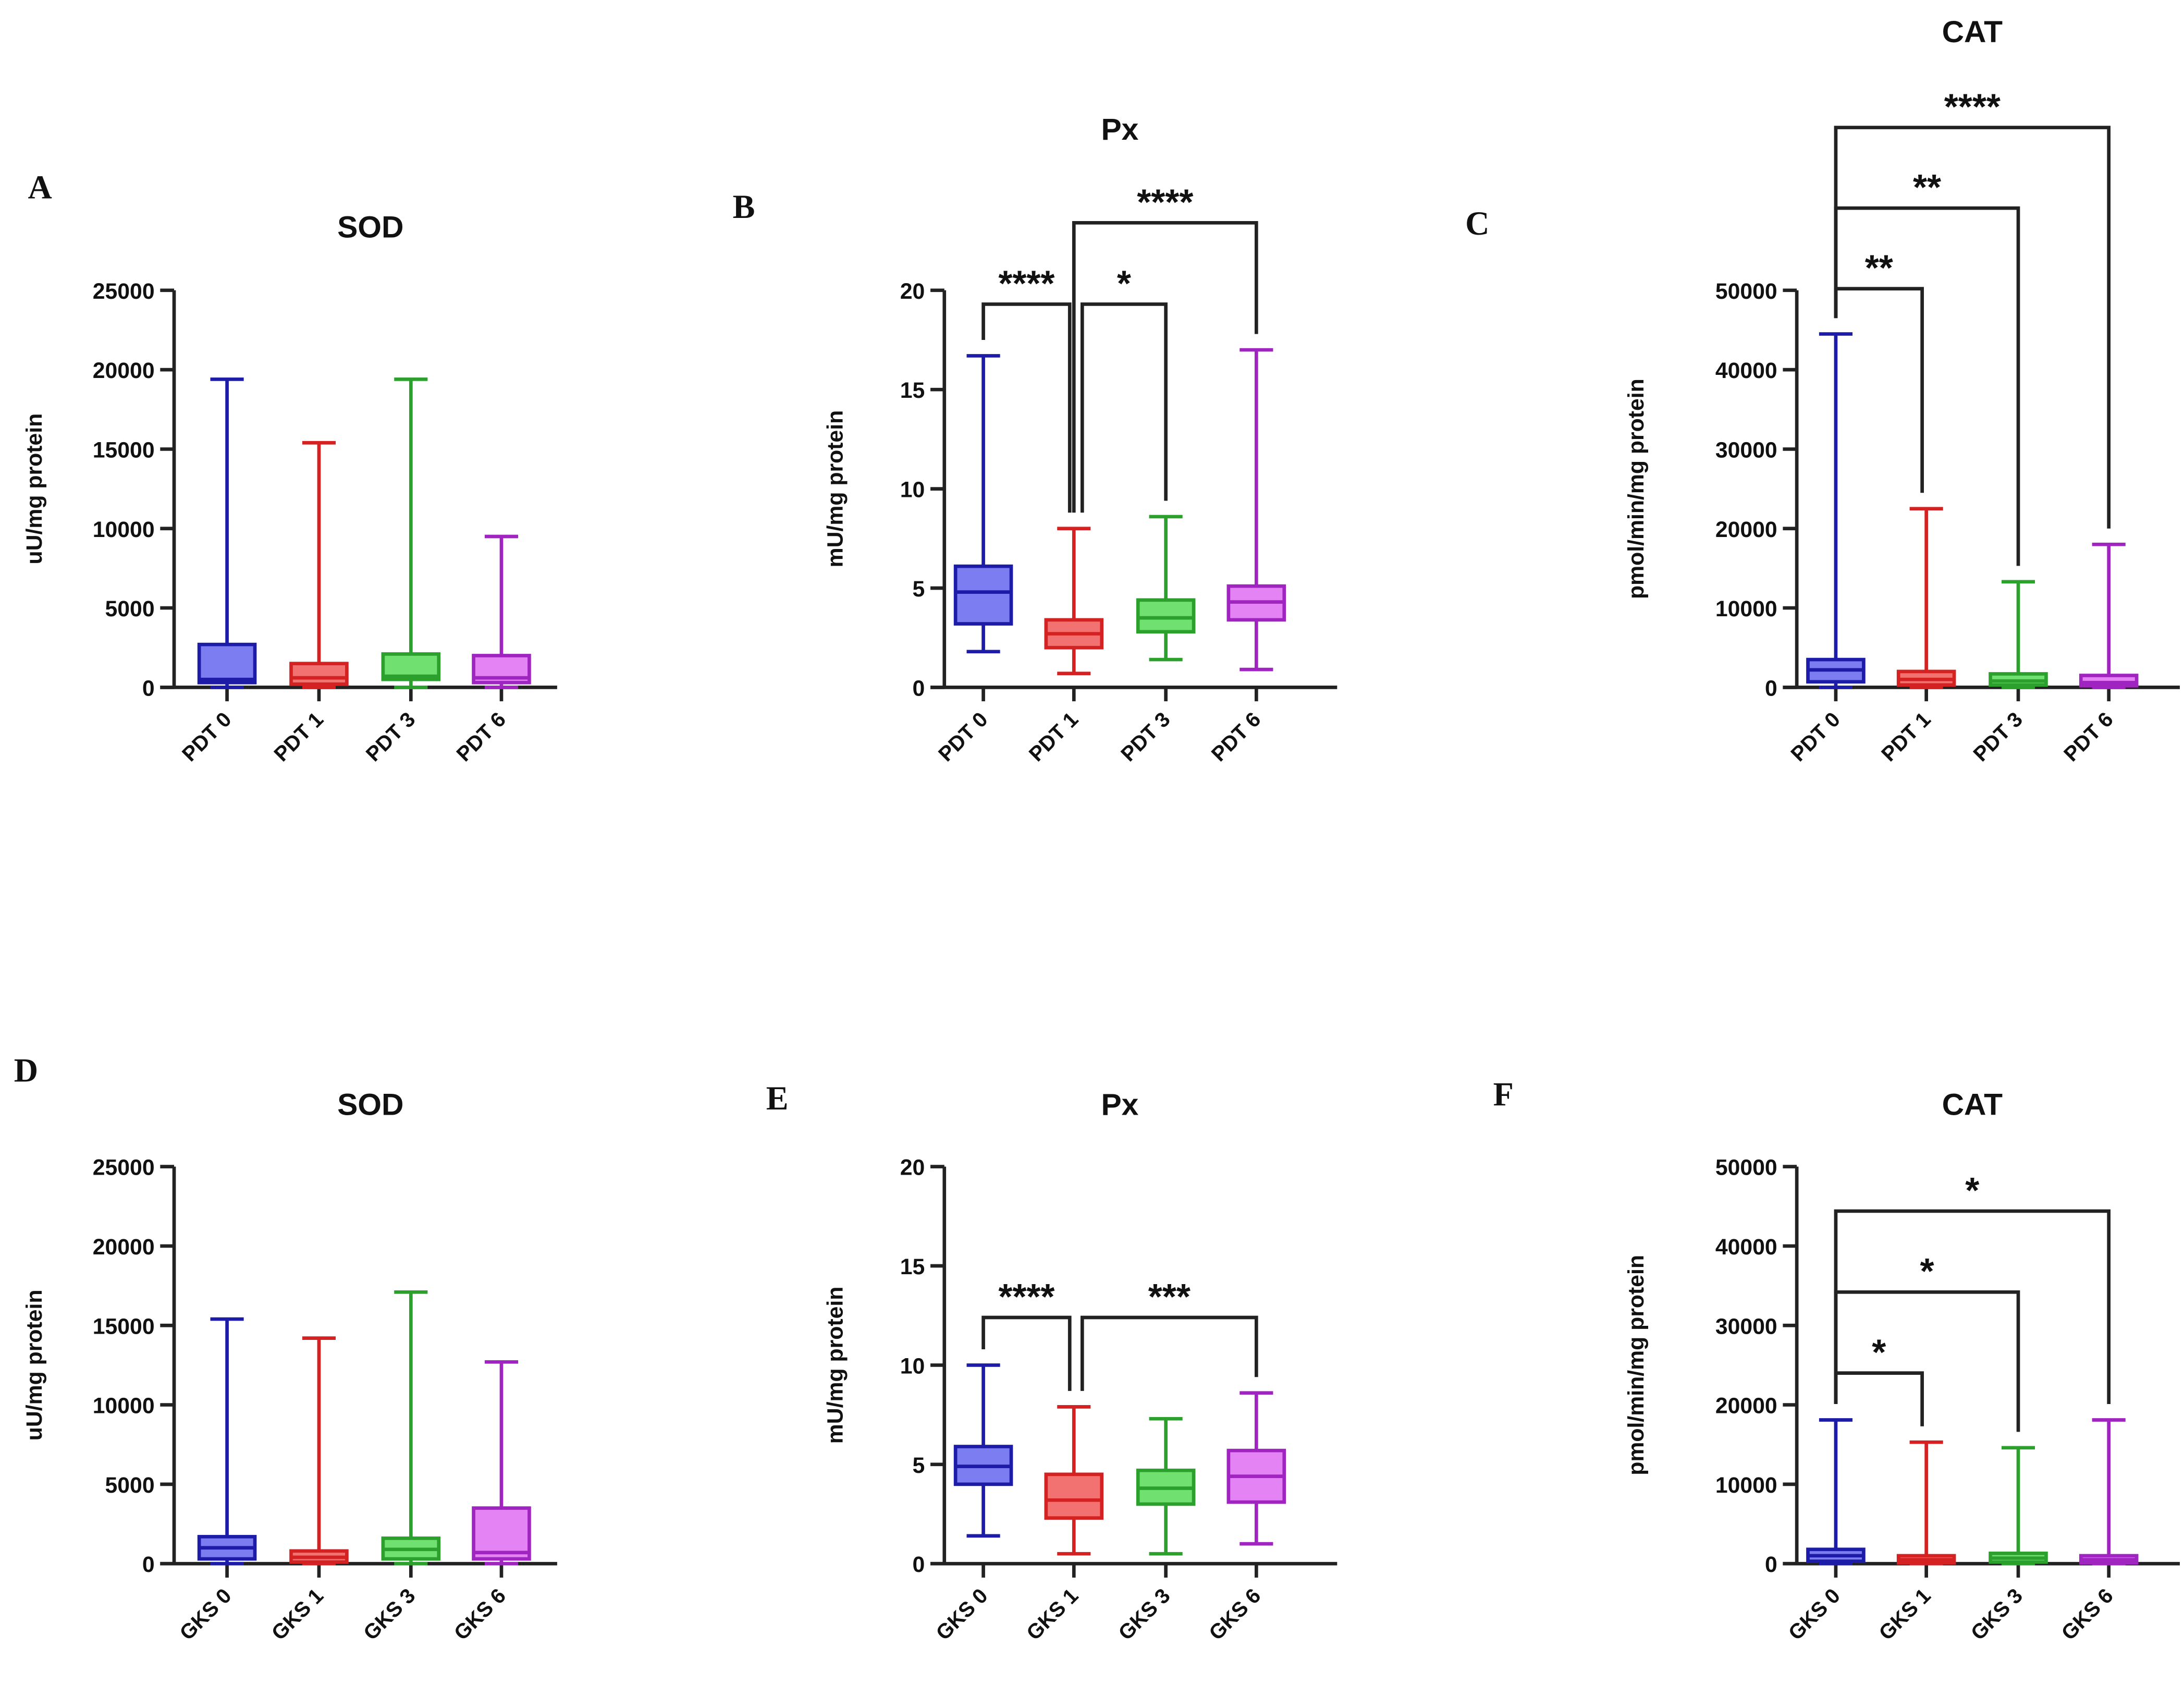 This screenshot has height=1684, width=2184. I want to click on y-tick-label: 50000, so click(1746, 292).